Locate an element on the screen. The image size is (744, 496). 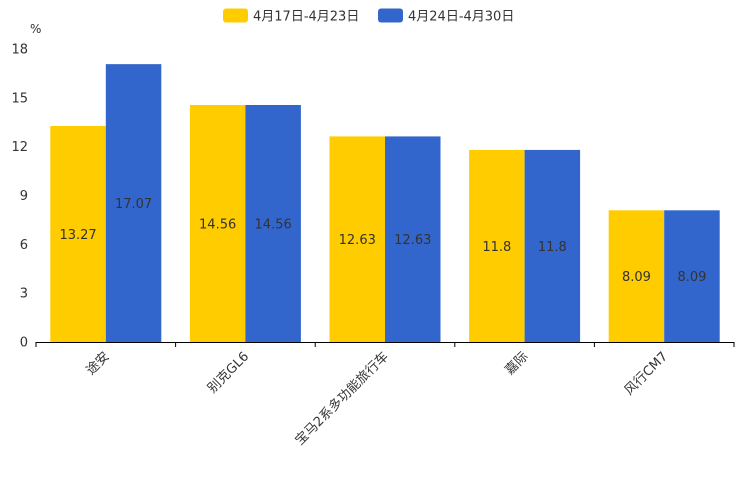
y-axis-unit-label: % is located at coordinates (35, 29).